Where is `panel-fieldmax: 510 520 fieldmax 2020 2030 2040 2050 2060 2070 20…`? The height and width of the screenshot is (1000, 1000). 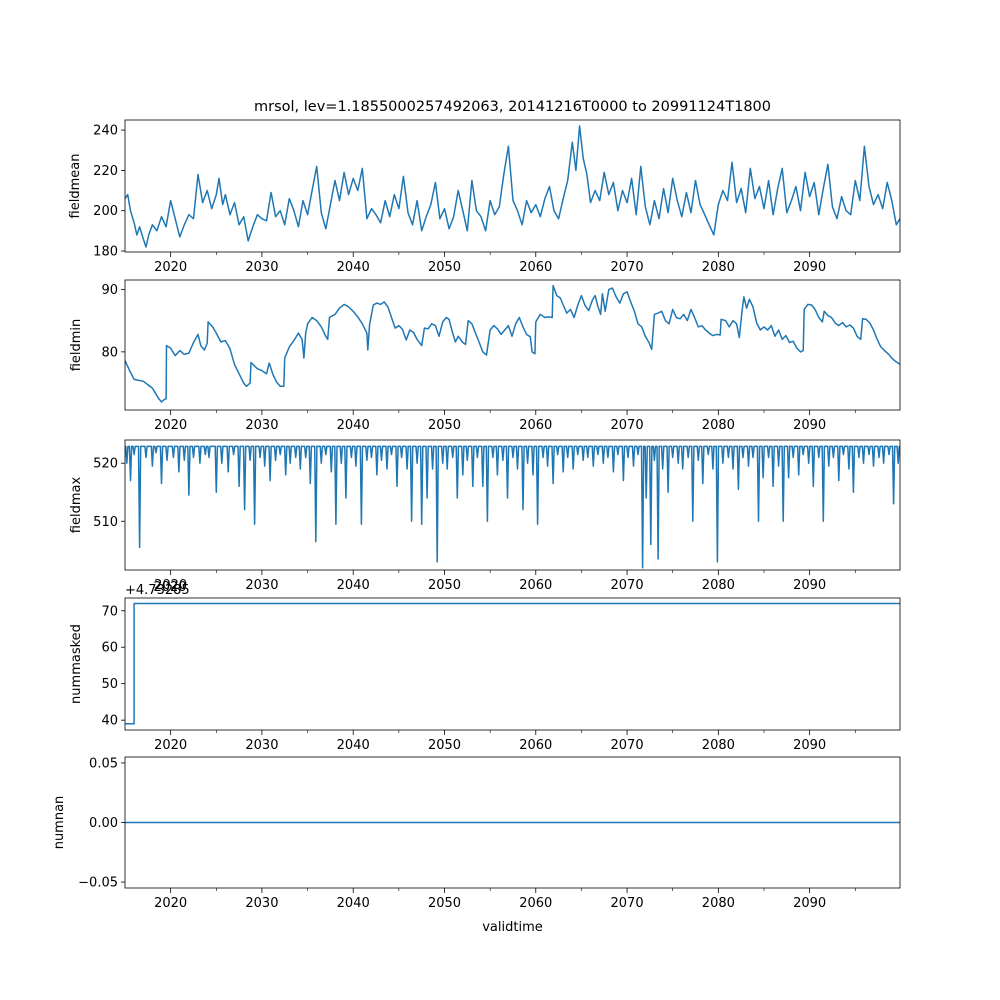 panel-fieldmax: 510 520 fieldmax 2020 2030 2040 2050 2060 2070 20… is located at coordinates (485, 516).